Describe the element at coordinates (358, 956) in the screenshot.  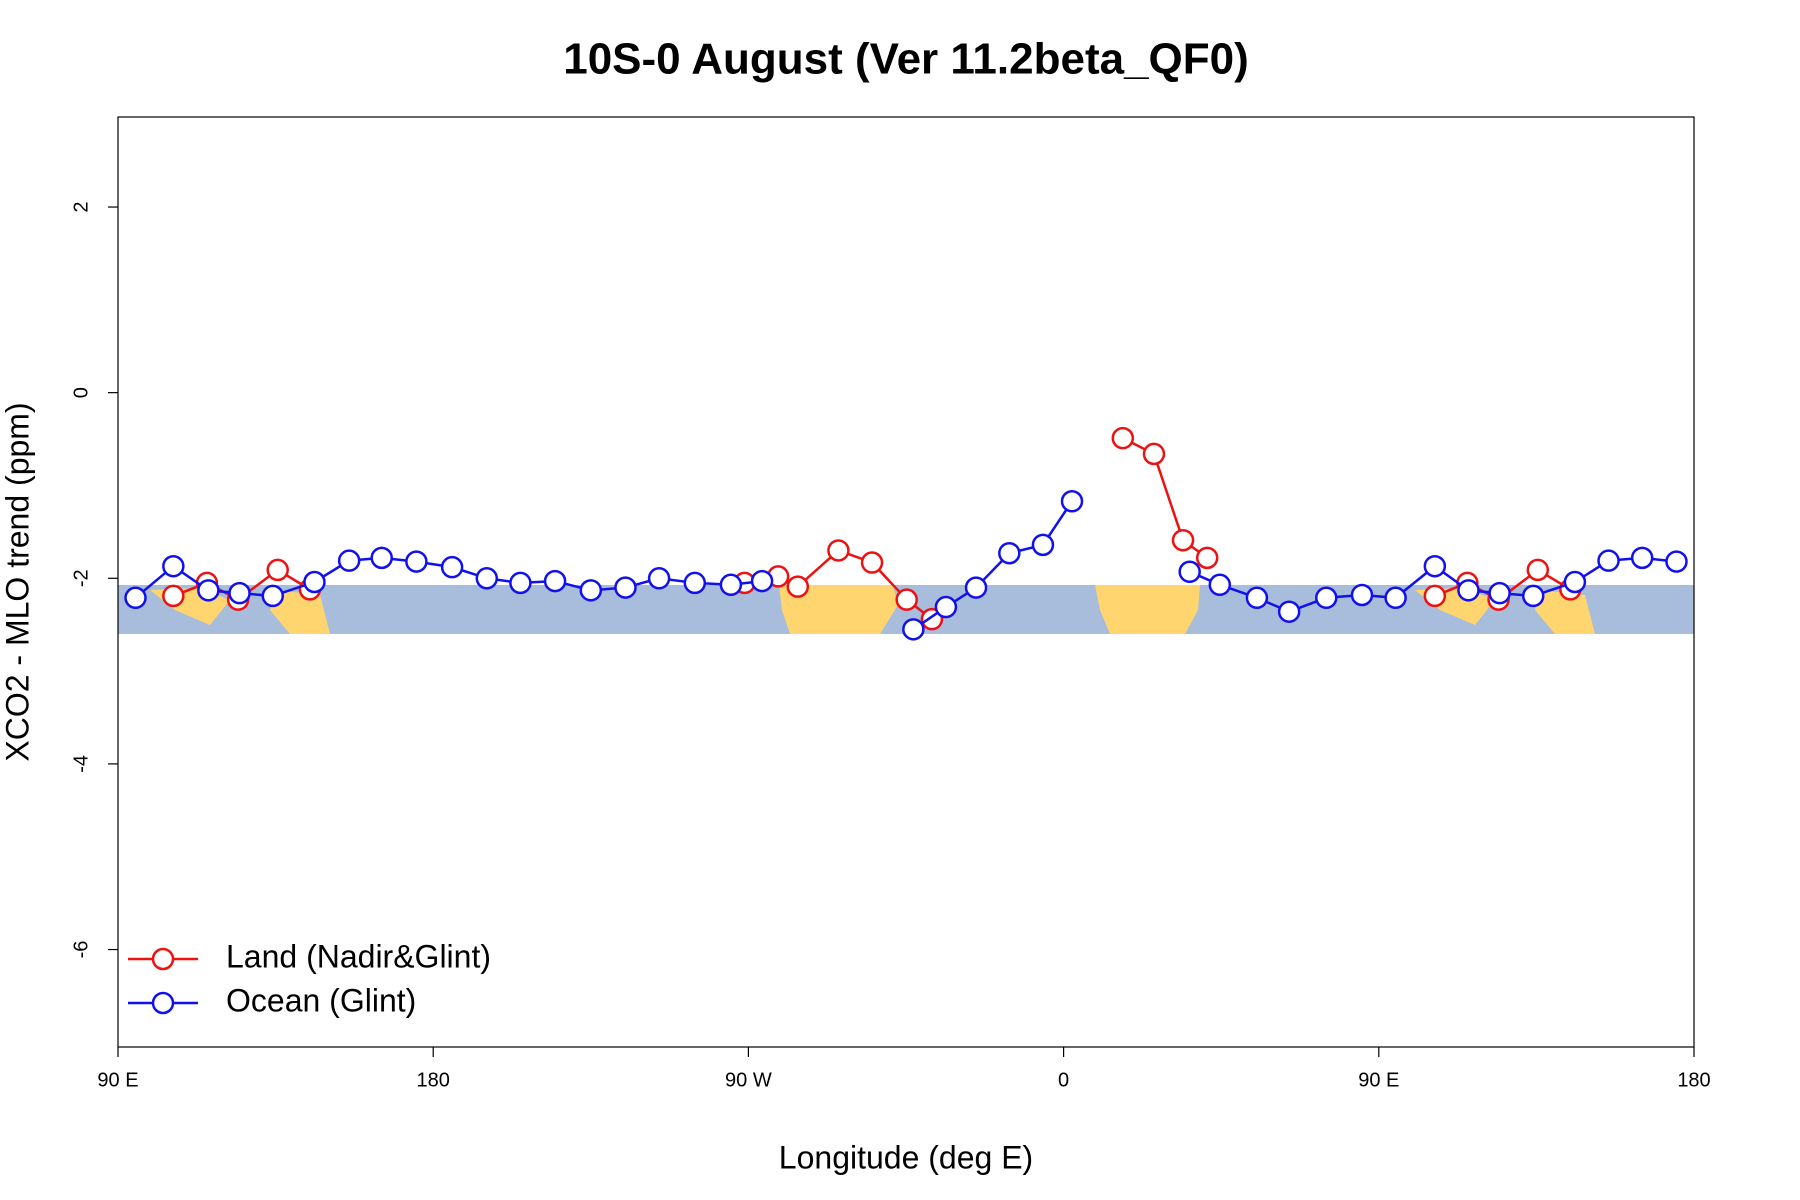
I see `legend-label: Land (Nadir&Glint)` at that location.